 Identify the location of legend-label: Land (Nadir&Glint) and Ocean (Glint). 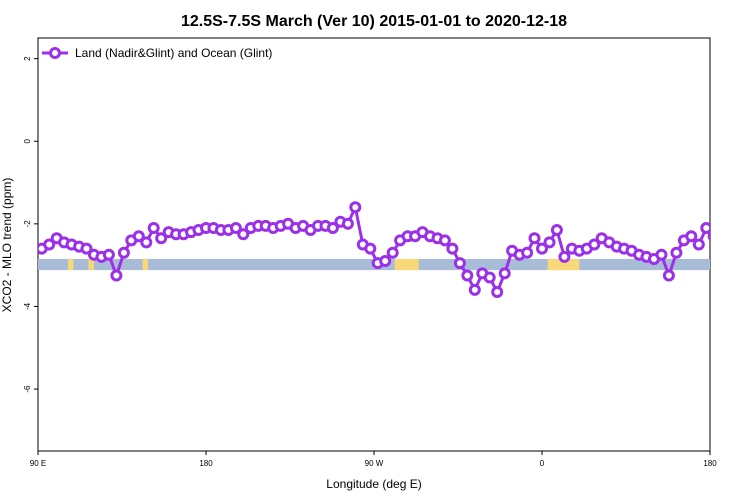
(173, 53).